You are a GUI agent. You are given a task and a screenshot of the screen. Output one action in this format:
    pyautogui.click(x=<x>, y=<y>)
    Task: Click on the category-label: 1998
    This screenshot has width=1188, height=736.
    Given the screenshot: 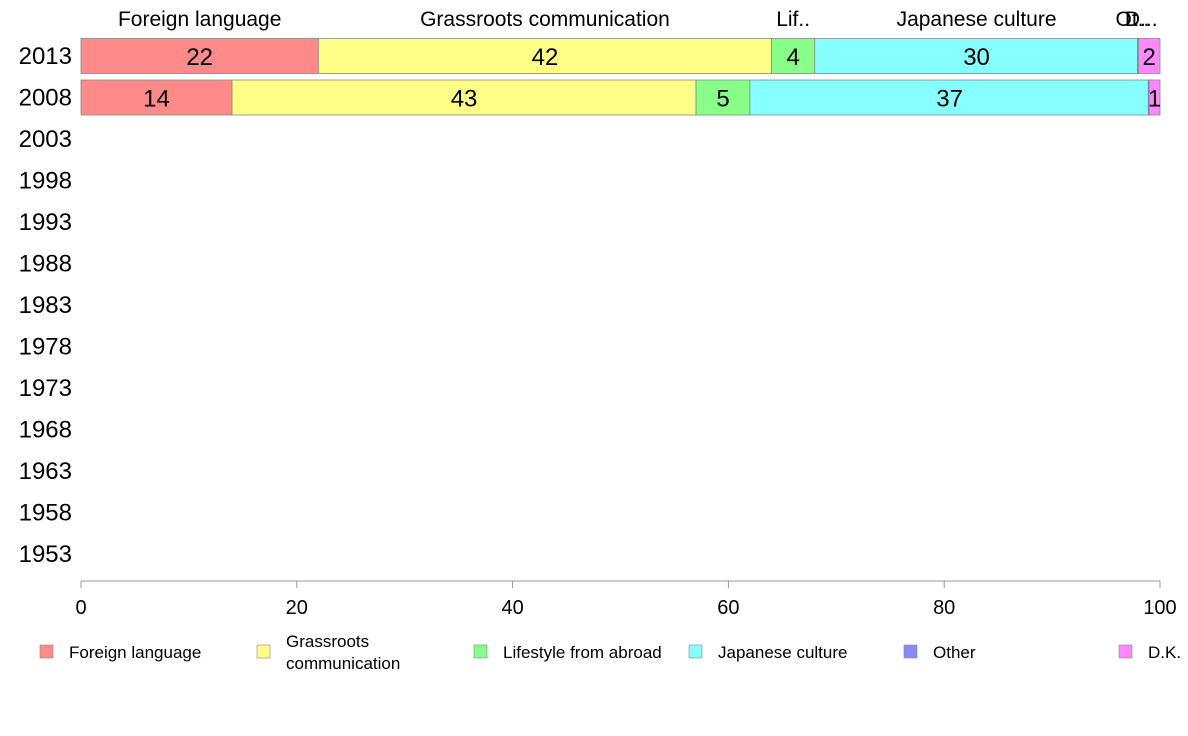 What is the action you would take?
    pyautogui.click(x=45, y=181)
    